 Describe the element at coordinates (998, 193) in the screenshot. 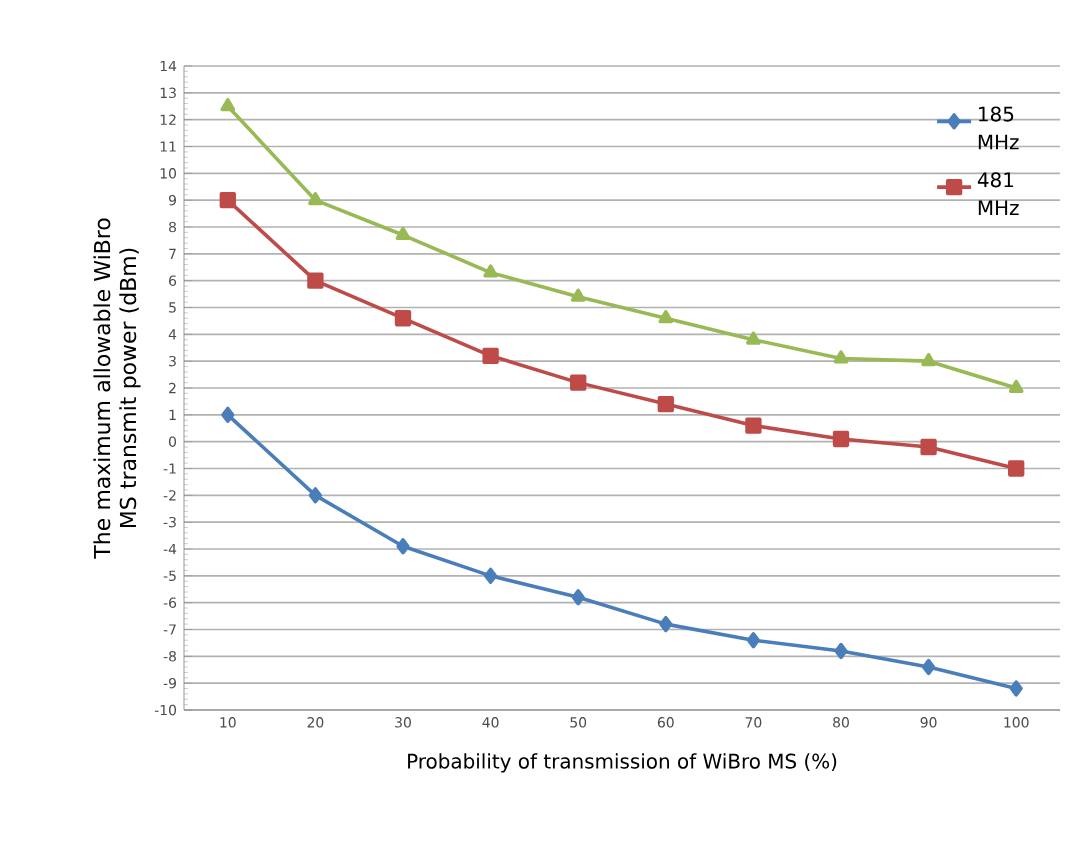

I see `legend-label: 481 MHz` at that location.